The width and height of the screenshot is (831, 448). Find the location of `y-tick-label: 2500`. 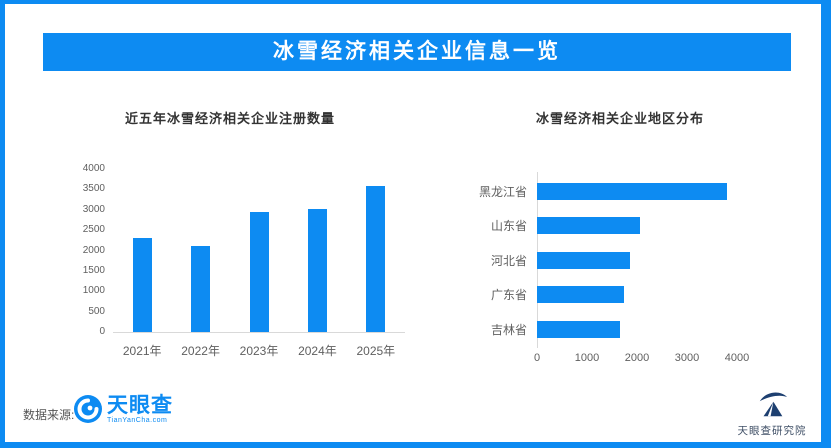

y-tick-label: 2500 is located at coordinates (93, 230).